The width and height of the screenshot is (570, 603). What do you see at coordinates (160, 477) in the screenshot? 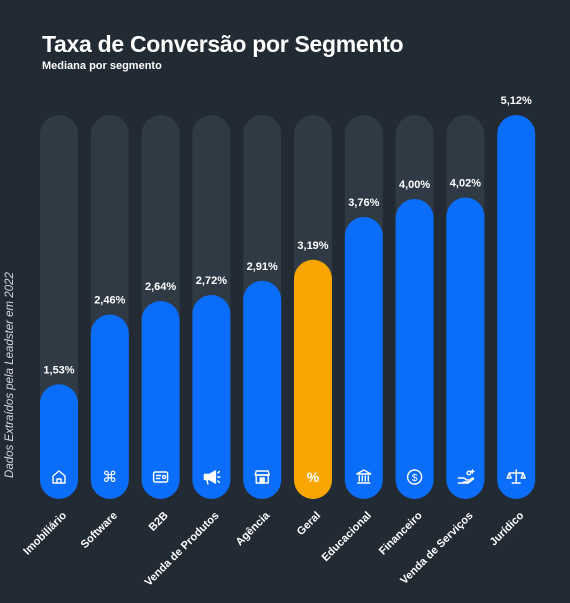
I see `id-card-icon` at bounding box center [160, 477].